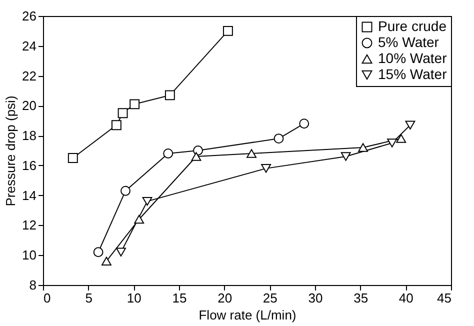 Image resolution: width=474 pixels, height=326 pixels. Describe the element at coordinates (444, 298) in the screenshot. I see `x-tick-label: 45` at that location.